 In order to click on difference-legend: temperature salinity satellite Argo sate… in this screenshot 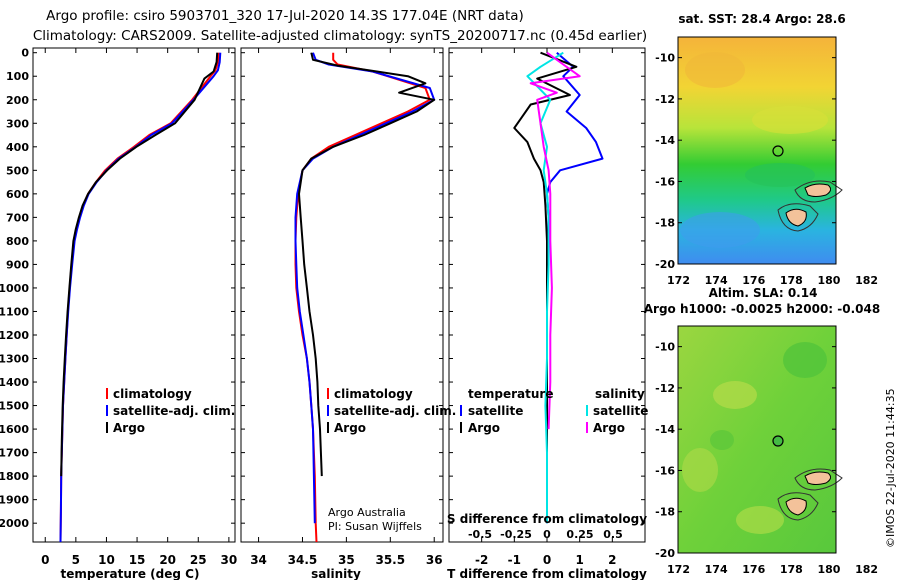, I will do `click(554, 411)`.